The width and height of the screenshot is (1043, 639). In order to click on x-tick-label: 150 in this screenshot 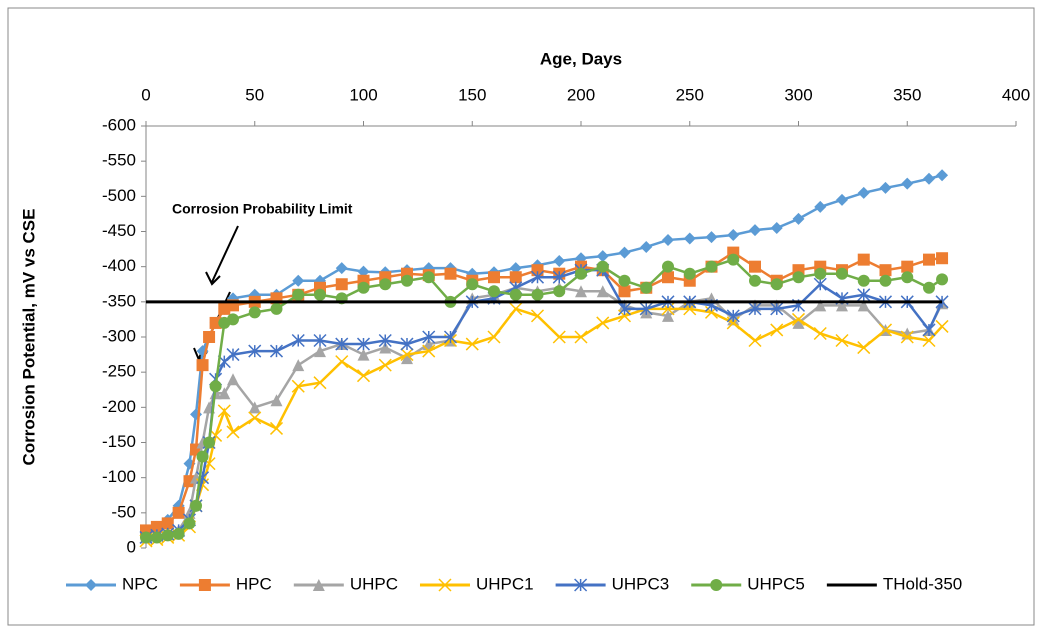, I will do `click(472, 94)`.